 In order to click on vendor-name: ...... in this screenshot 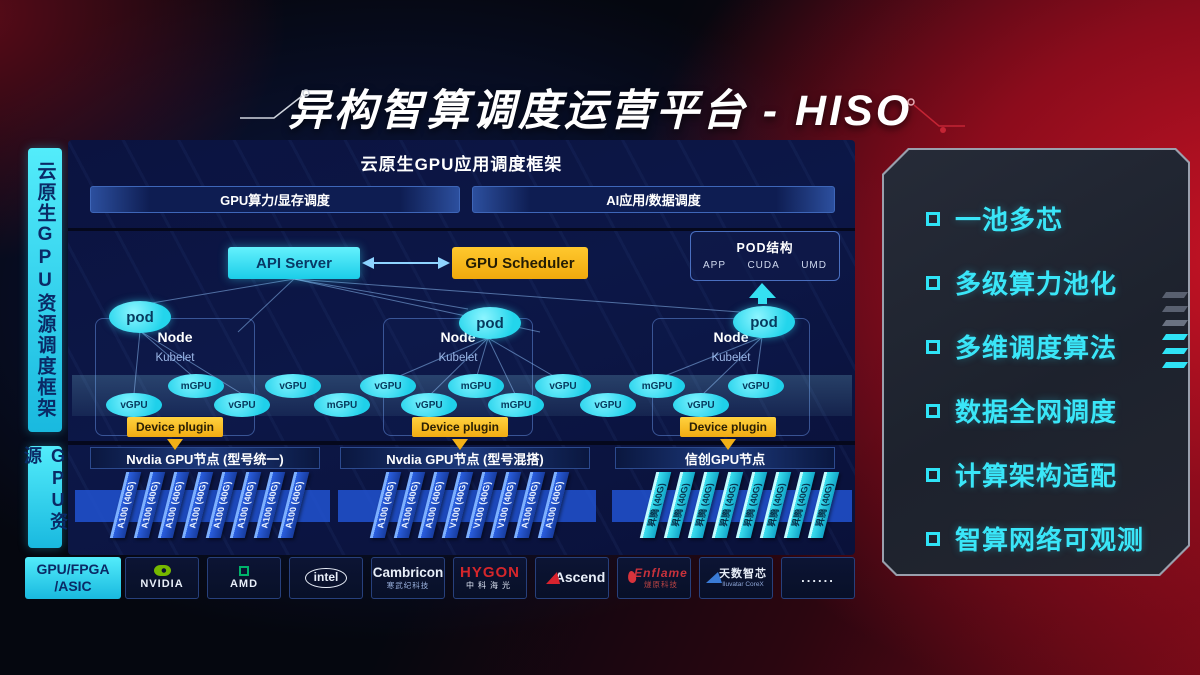, I will do `click(818, 577)`.